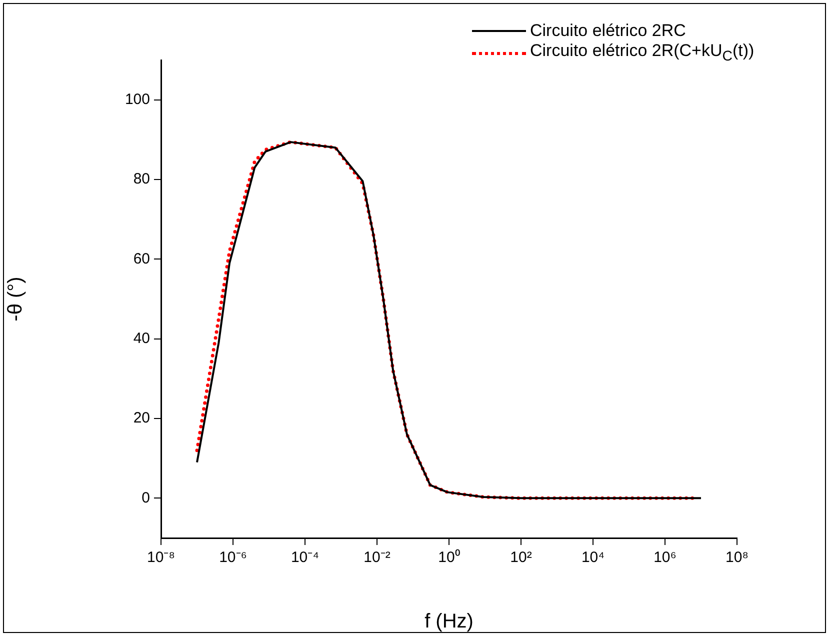  I want to click on y-tick-label: 0, so click(146, 497).